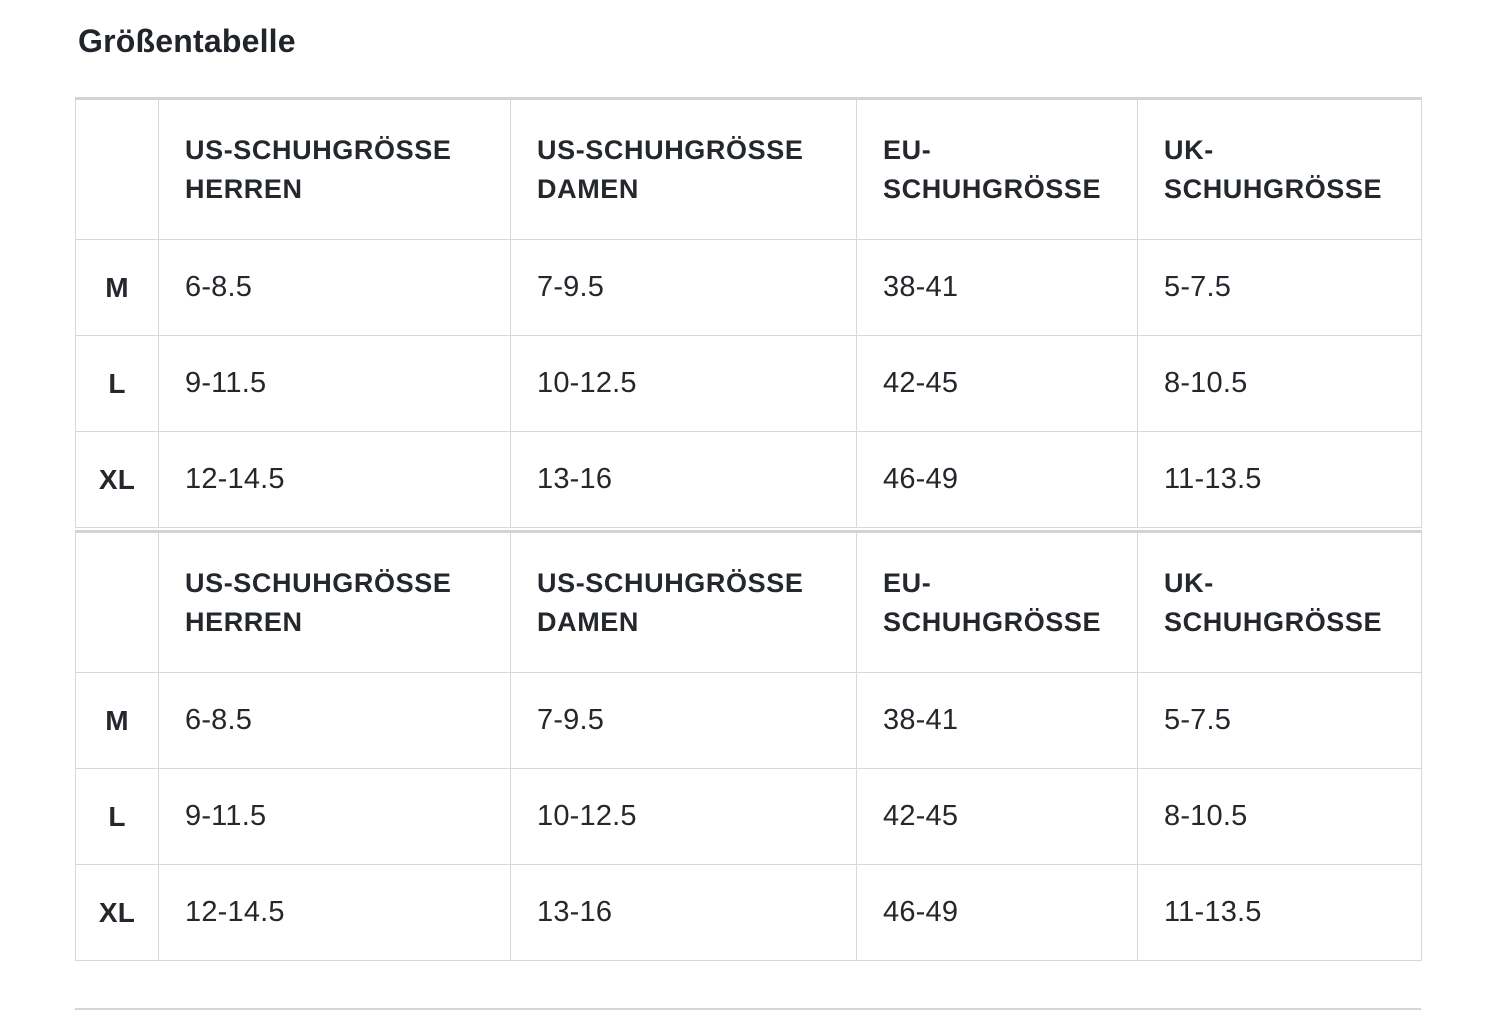 This screenshot has width=1500, height=1027. Describe the element at coordinates (187, 41) in the screenshot. I see `page-title: Größentabelle` at that location.